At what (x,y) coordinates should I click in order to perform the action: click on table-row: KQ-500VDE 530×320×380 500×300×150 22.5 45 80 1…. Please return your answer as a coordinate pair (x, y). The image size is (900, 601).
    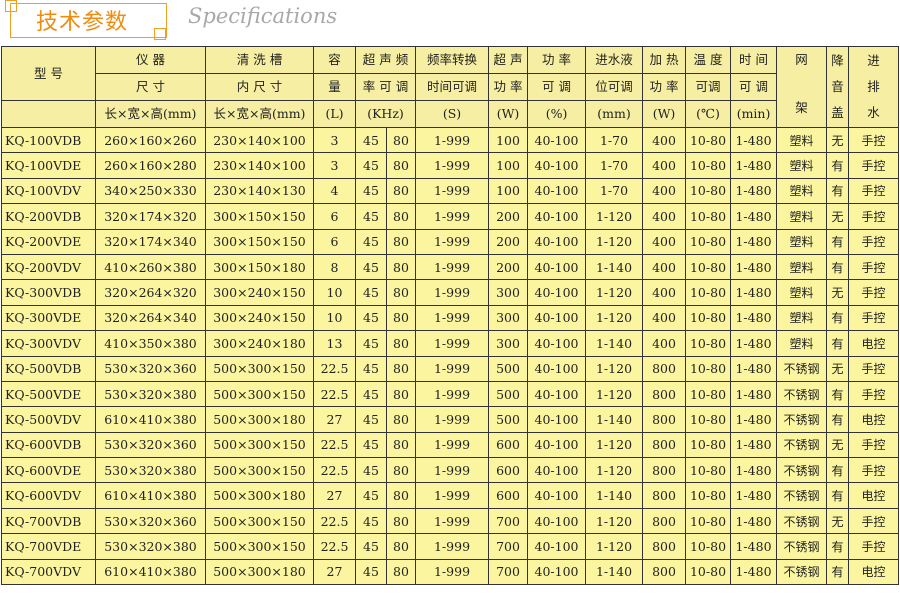
    Looking at the image, I should click on (450, 394).